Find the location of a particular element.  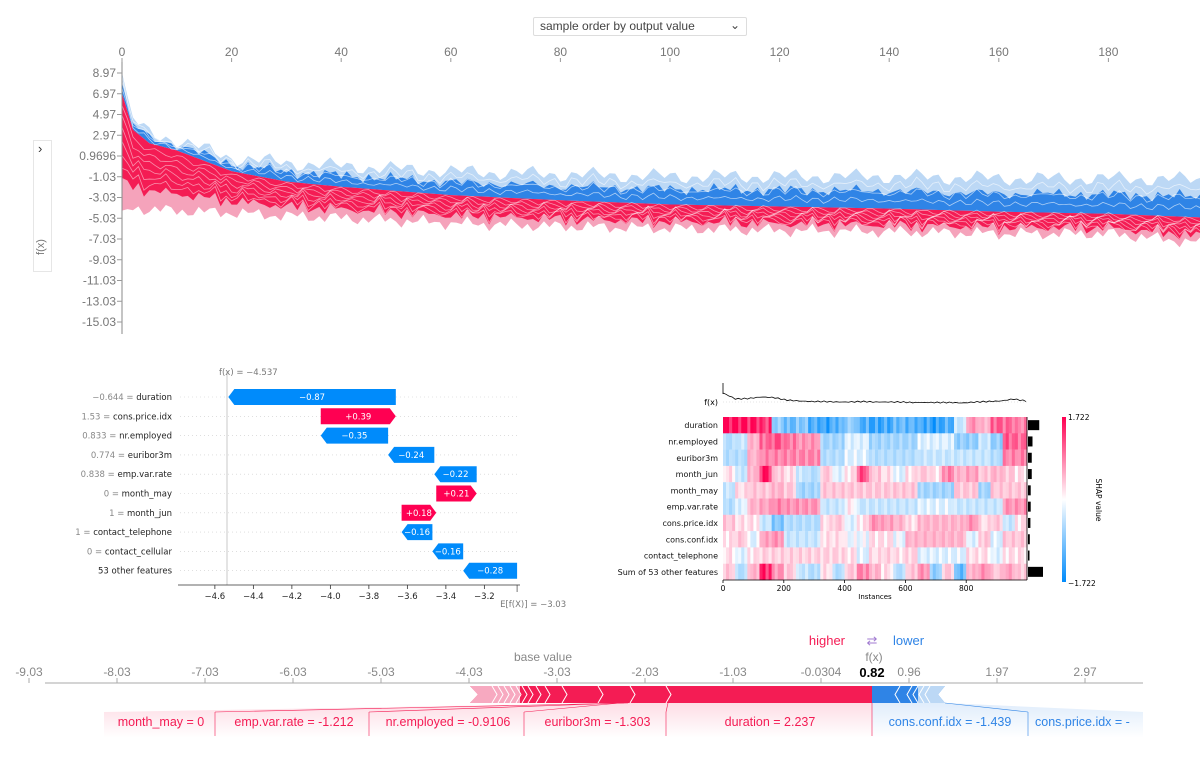

force-chevron is located at coordinates (632, 694).